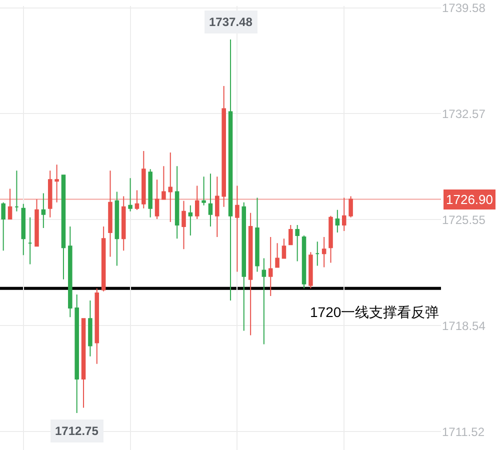 This screenshot has height=450, width=499. Describe the element at coordinates (77, 431) in the screenshot. I see `annotation: 1712.75` at that location.